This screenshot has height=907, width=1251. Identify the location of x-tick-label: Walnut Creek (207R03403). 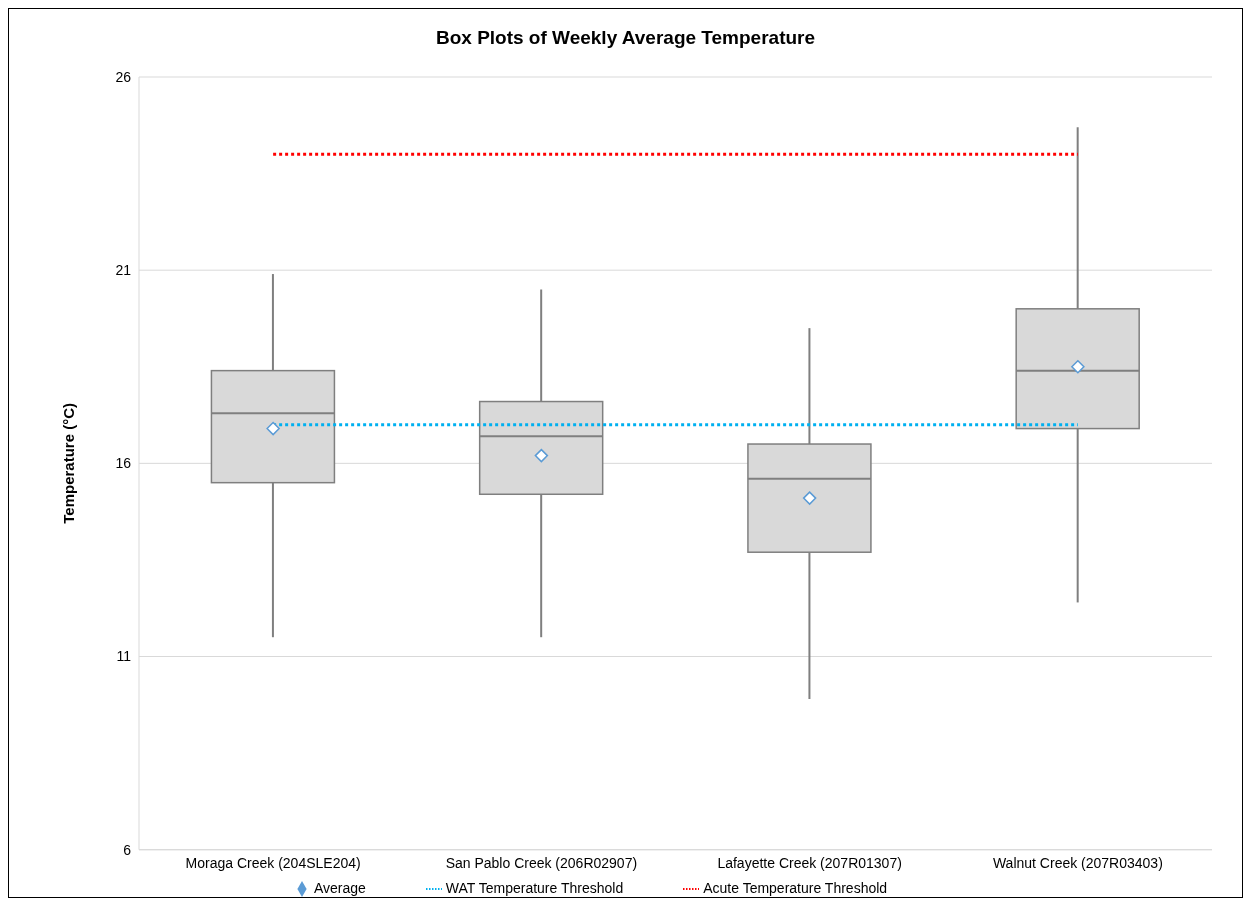
(1077, 862).